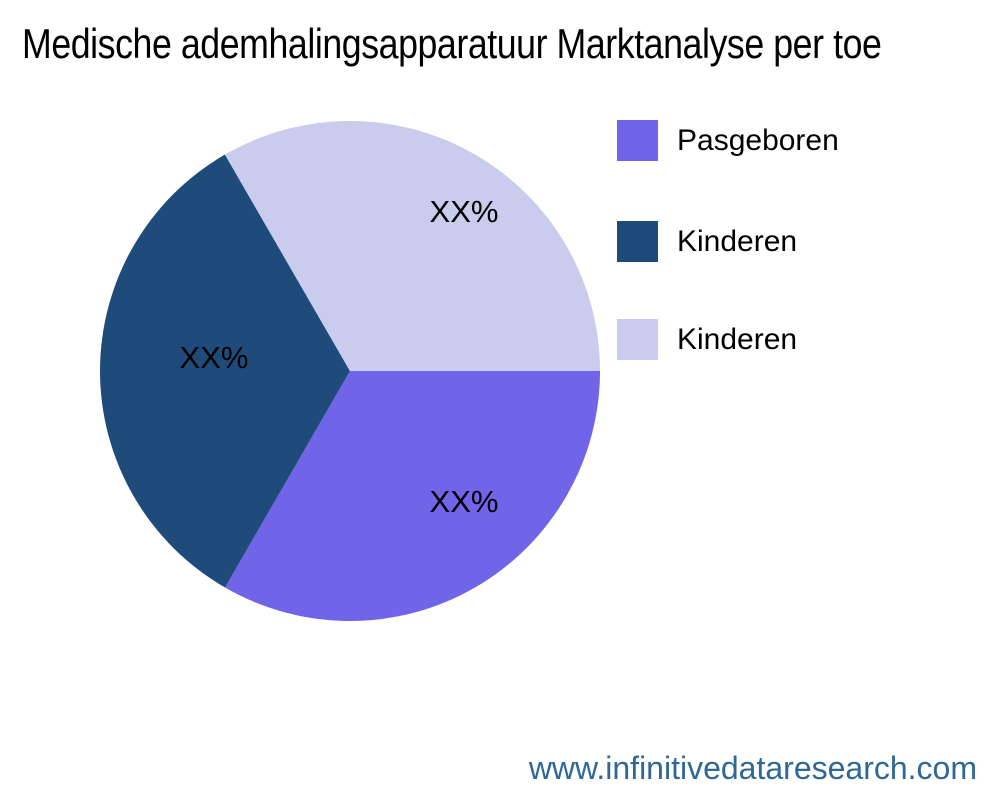 Image resolution: width=1000 pixels, height=800 pixels. I want to click on legend-item-kinderen-1: Kinderen, so click(707, 241).